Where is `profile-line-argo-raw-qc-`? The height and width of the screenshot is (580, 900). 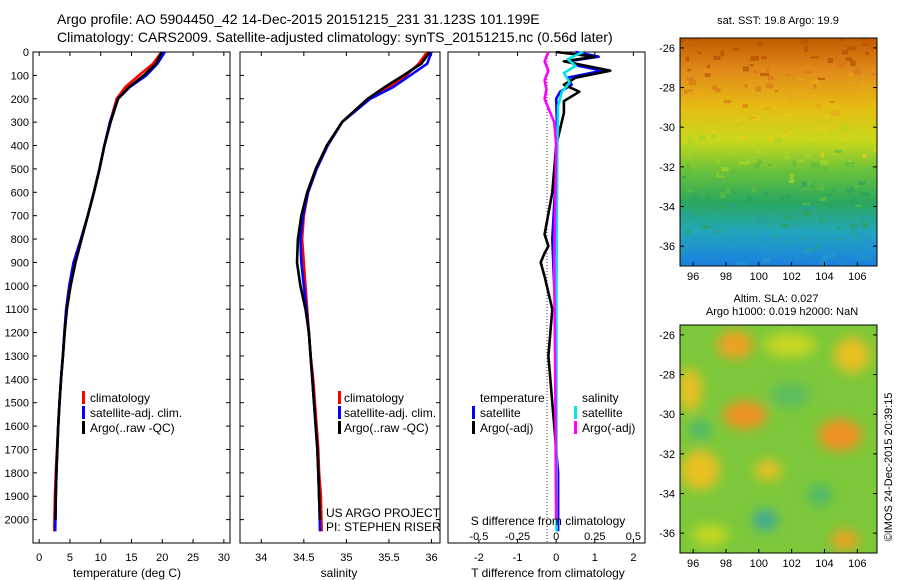 profile-line-argo-raw-qc- is located at coordinates (108, 285).